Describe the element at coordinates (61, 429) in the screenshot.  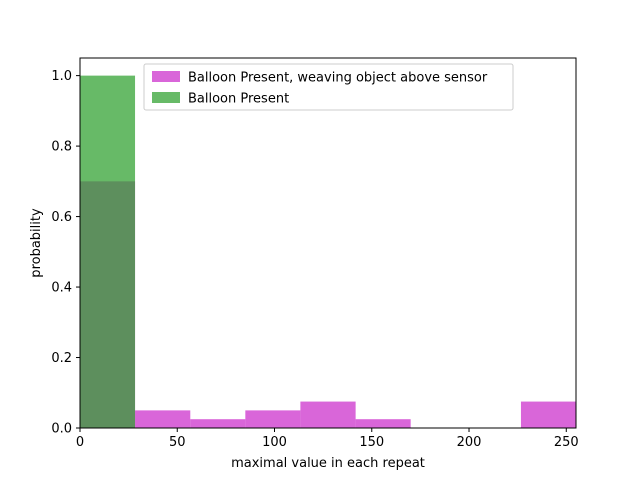
I see `y-tick-label: 0.0` at that location.